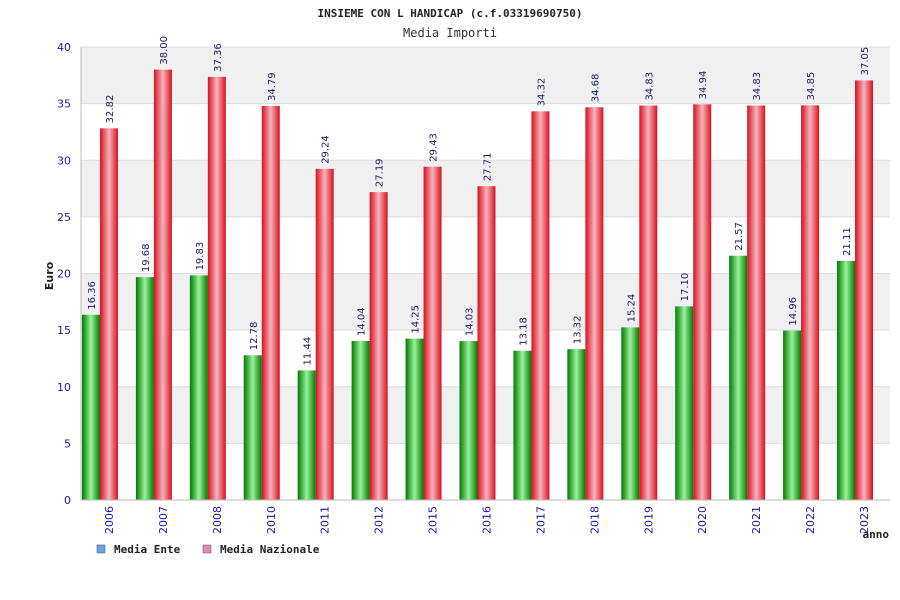 This screenshot has width=900, height=600. What do you see at coordinates (810, 520) in the screenshot?
I see `x-tick-label: 2022` at bounding box center [810, 520].